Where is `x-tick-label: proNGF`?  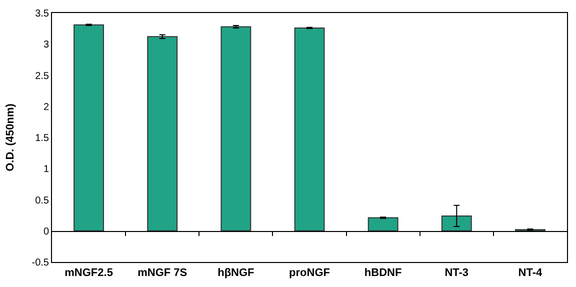
x-tick-label: proNGF is located at coordinates (309, 273).